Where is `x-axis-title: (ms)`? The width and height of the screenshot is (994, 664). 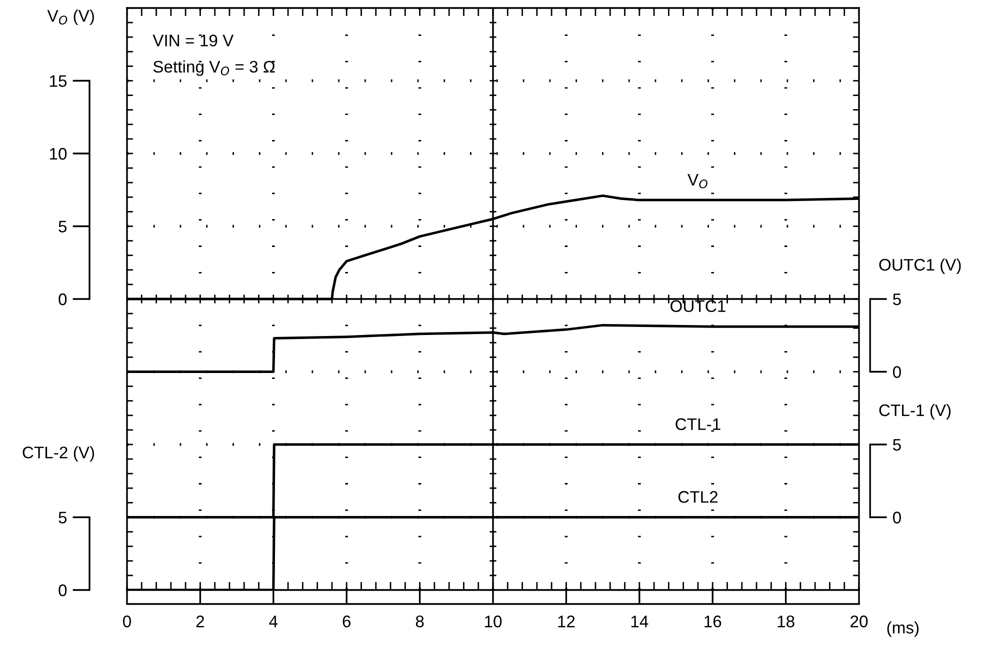
x-axis-title: (ms) is located at coordinates (903, 629).